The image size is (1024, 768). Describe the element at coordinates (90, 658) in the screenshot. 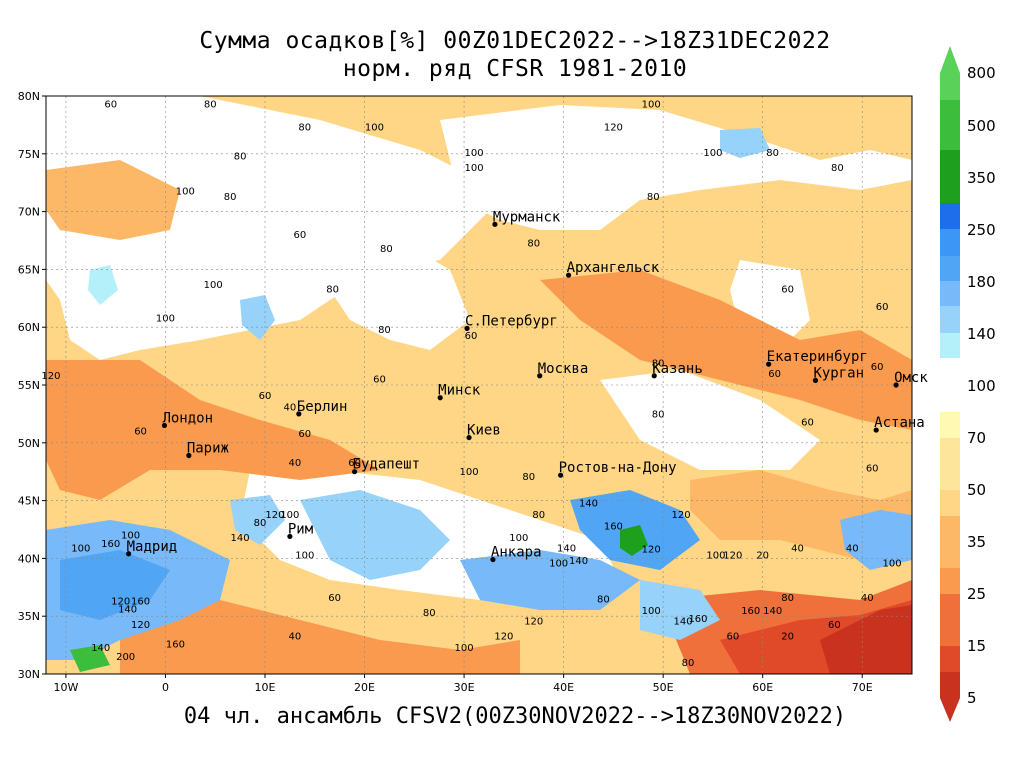

I see `field-green-morocco` at that location.